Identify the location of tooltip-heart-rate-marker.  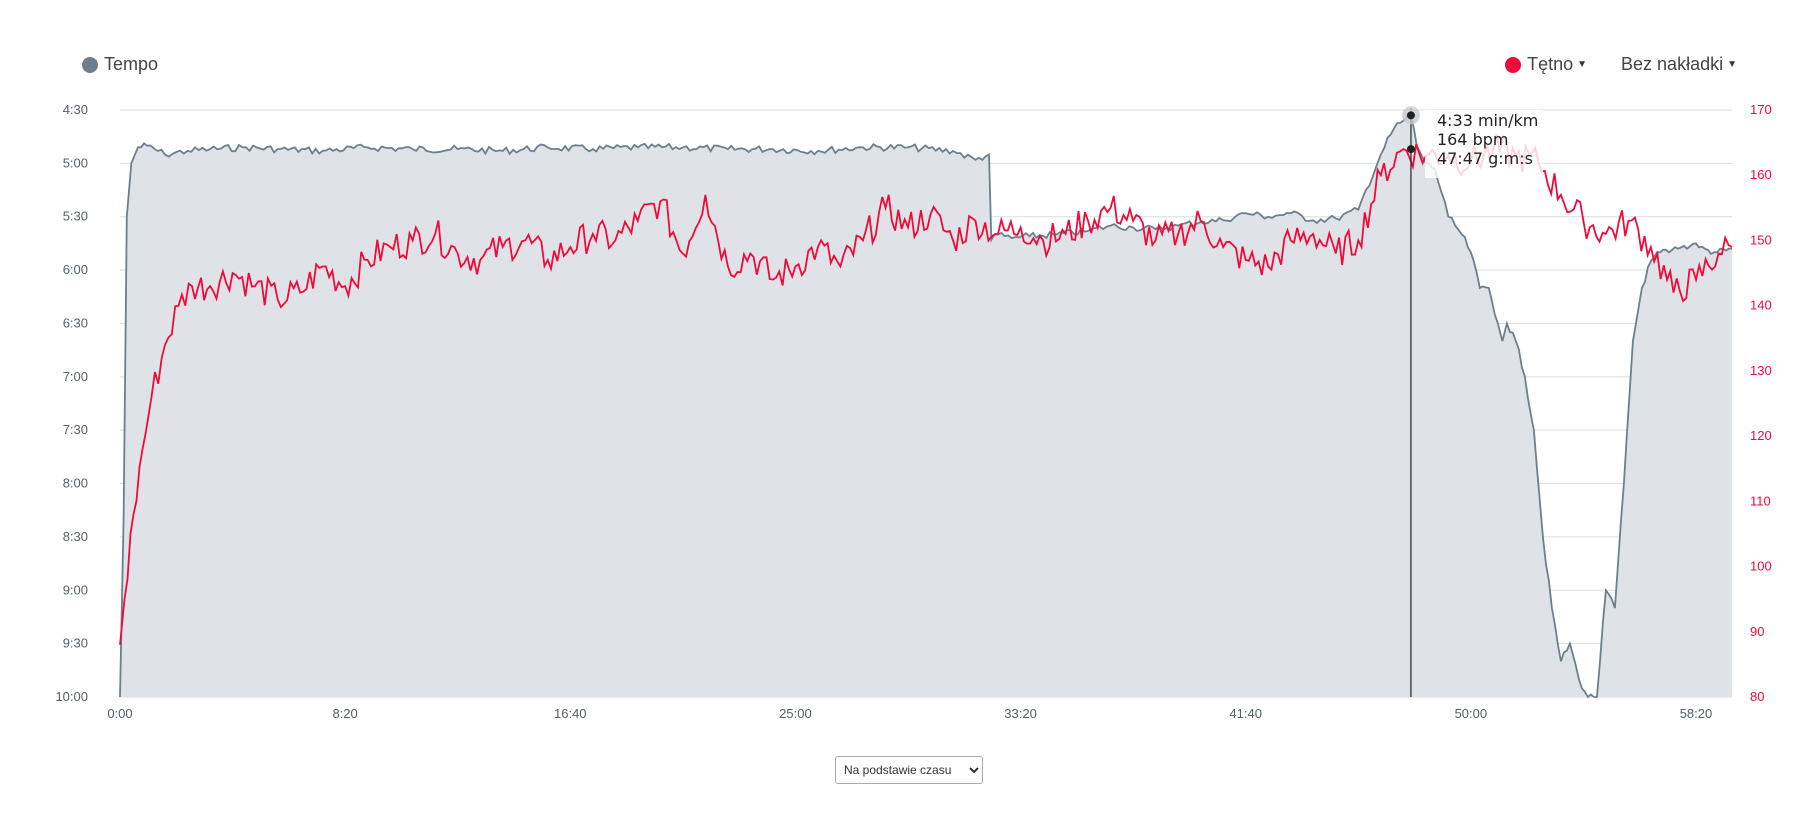
(1410, 149).